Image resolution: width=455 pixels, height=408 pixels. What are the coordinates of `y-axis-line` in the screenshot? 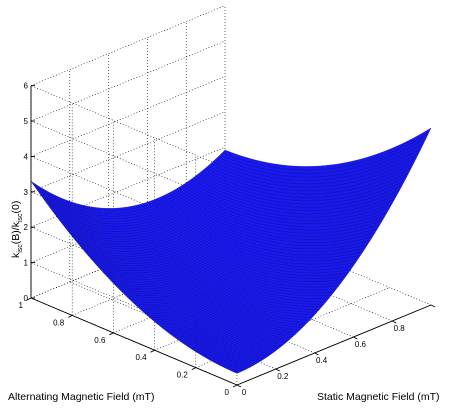 It's located at (134, 341).